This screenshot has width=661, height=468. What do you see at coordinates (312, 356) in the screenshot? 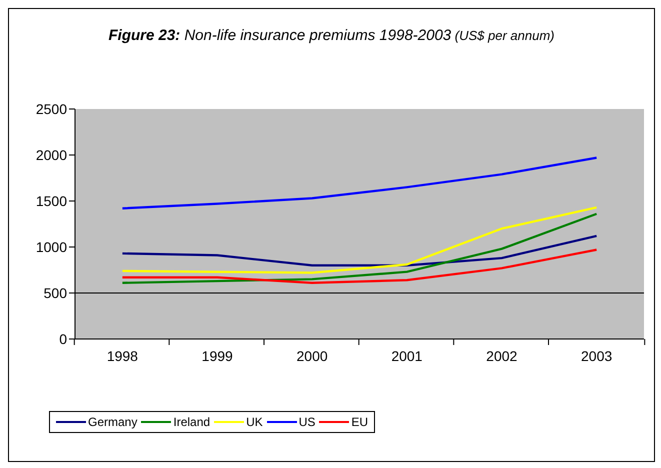
I see `x-tick-label: 2000` at bounding box center [312, 356].